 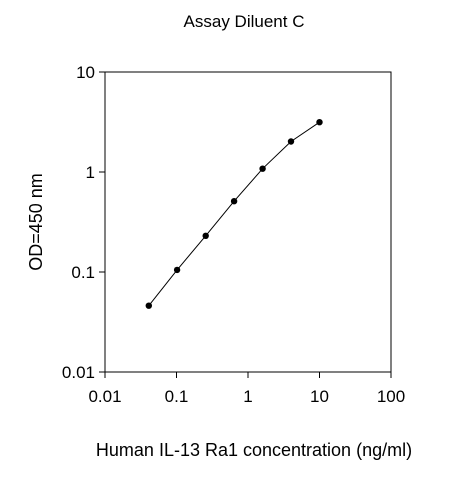 I want to click on chart-title: Assay Diluent C, so click(x=244, y=21).